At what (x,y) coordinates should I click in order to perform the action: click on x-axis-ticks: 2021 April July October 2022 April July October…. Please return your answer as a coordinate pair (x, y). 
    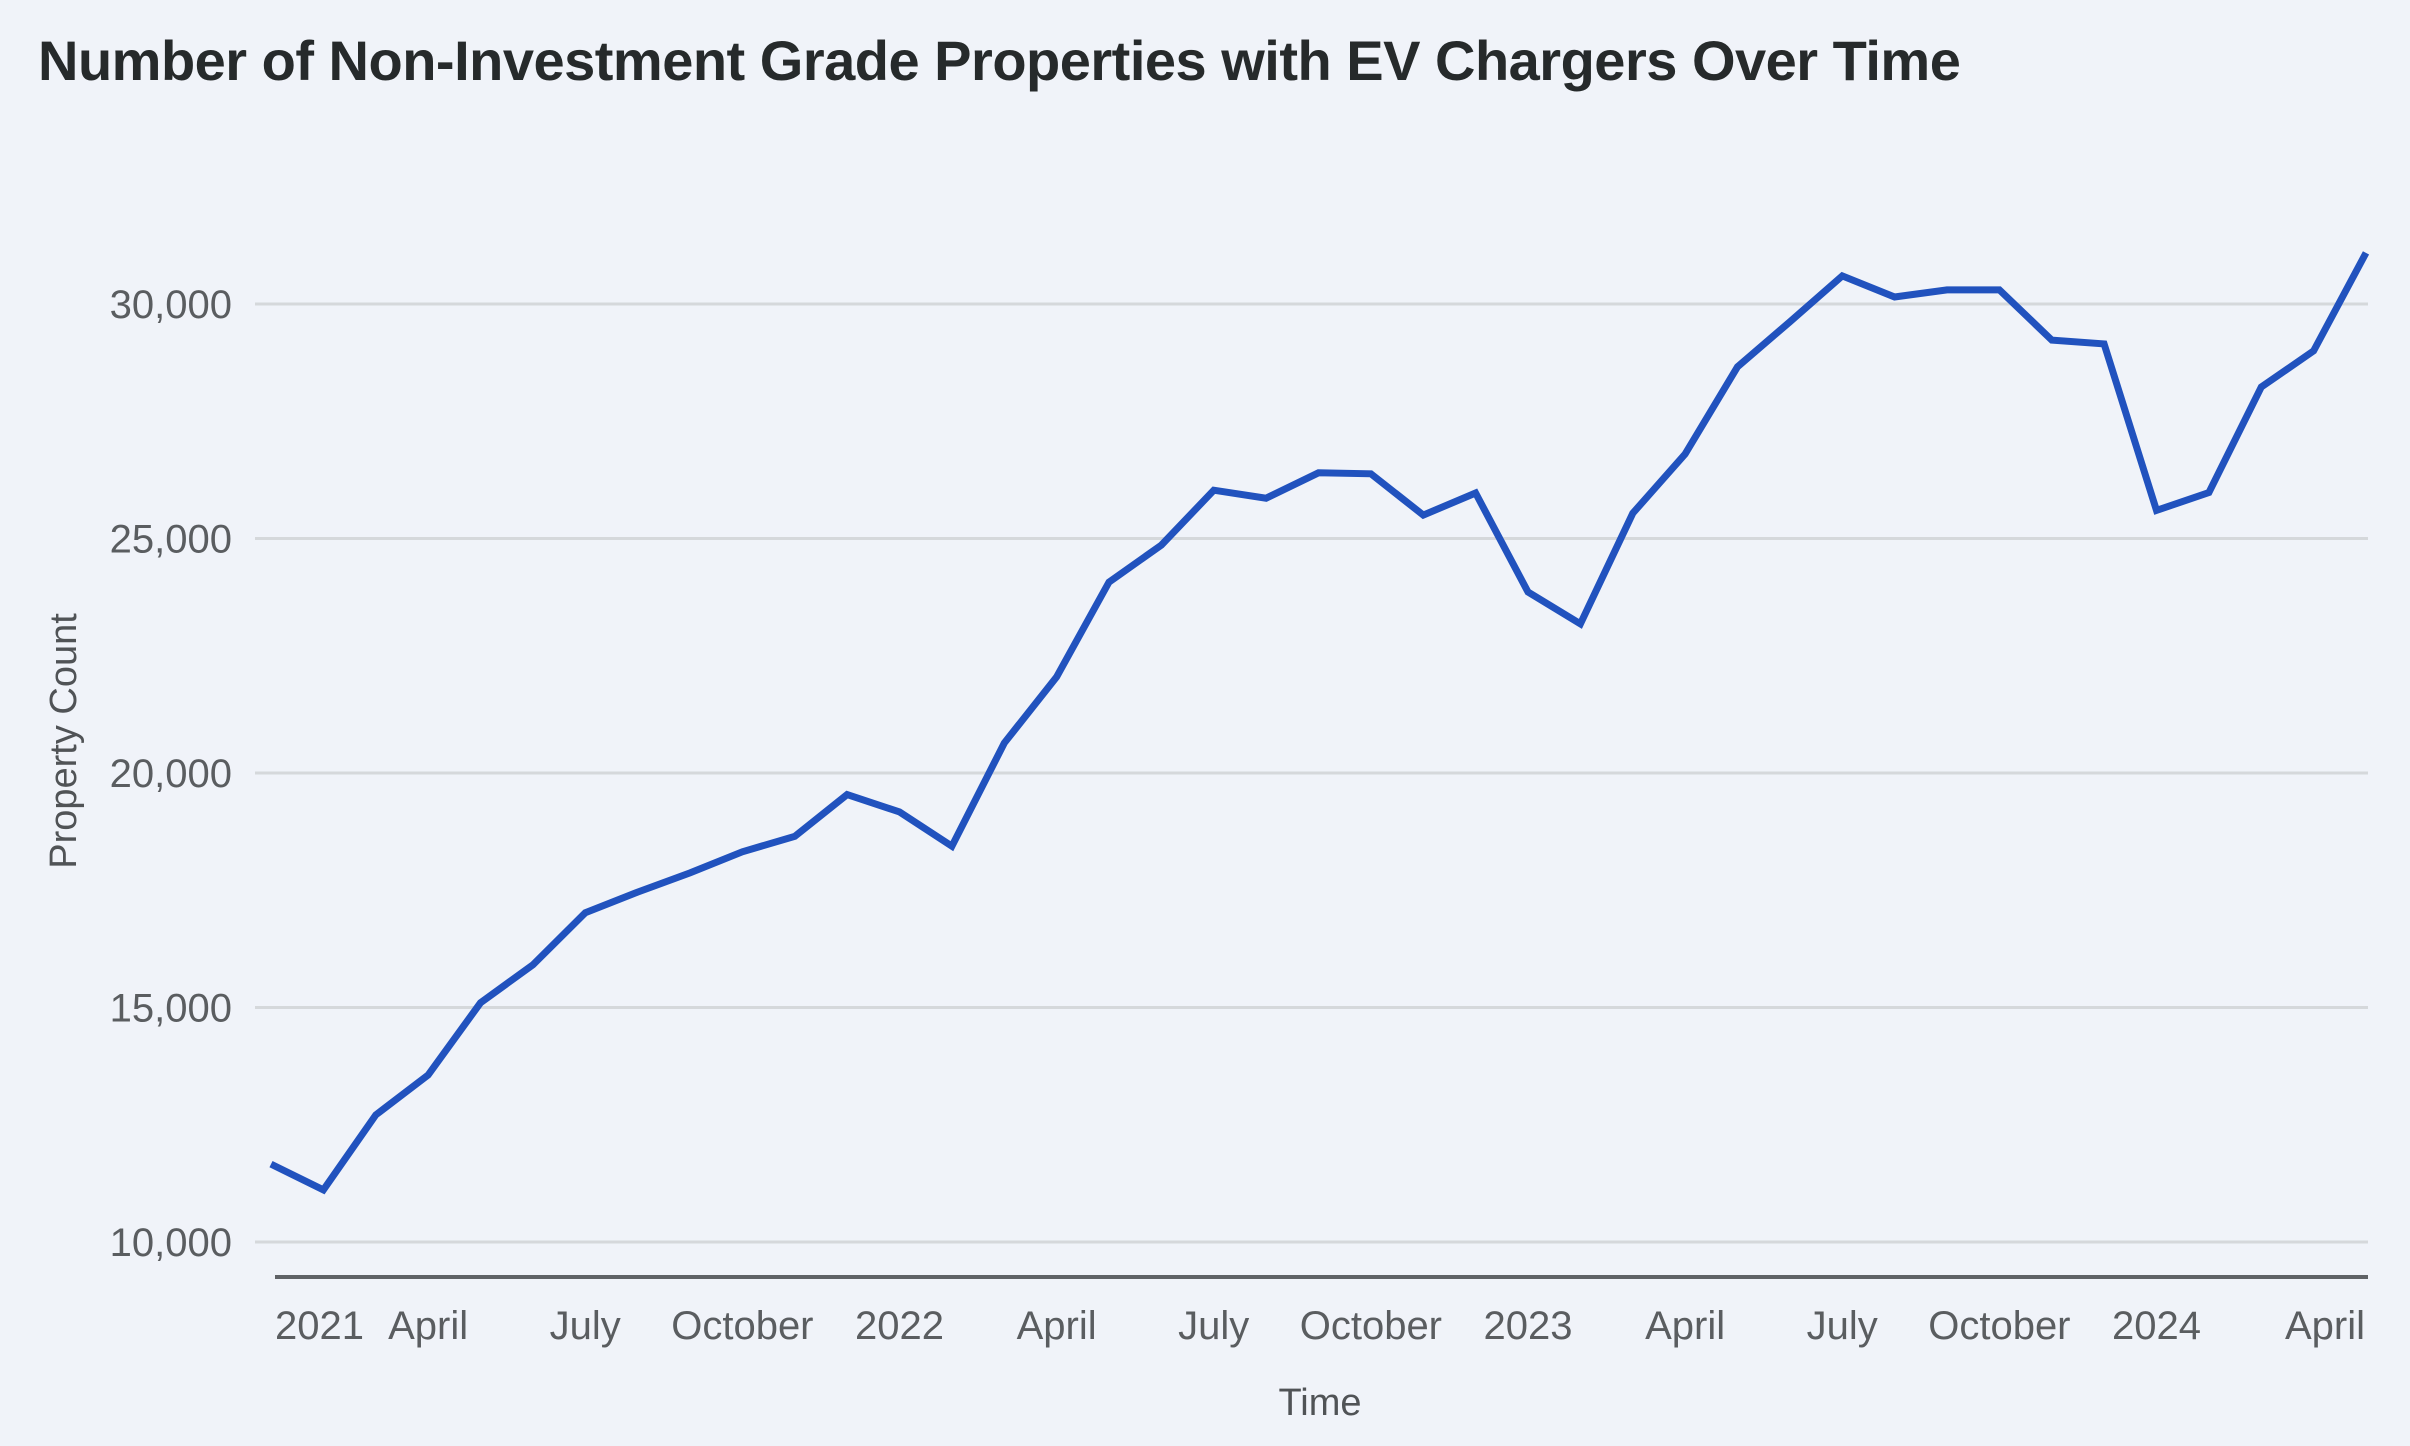
    Looking at the image, I should click on (1320, 1326).